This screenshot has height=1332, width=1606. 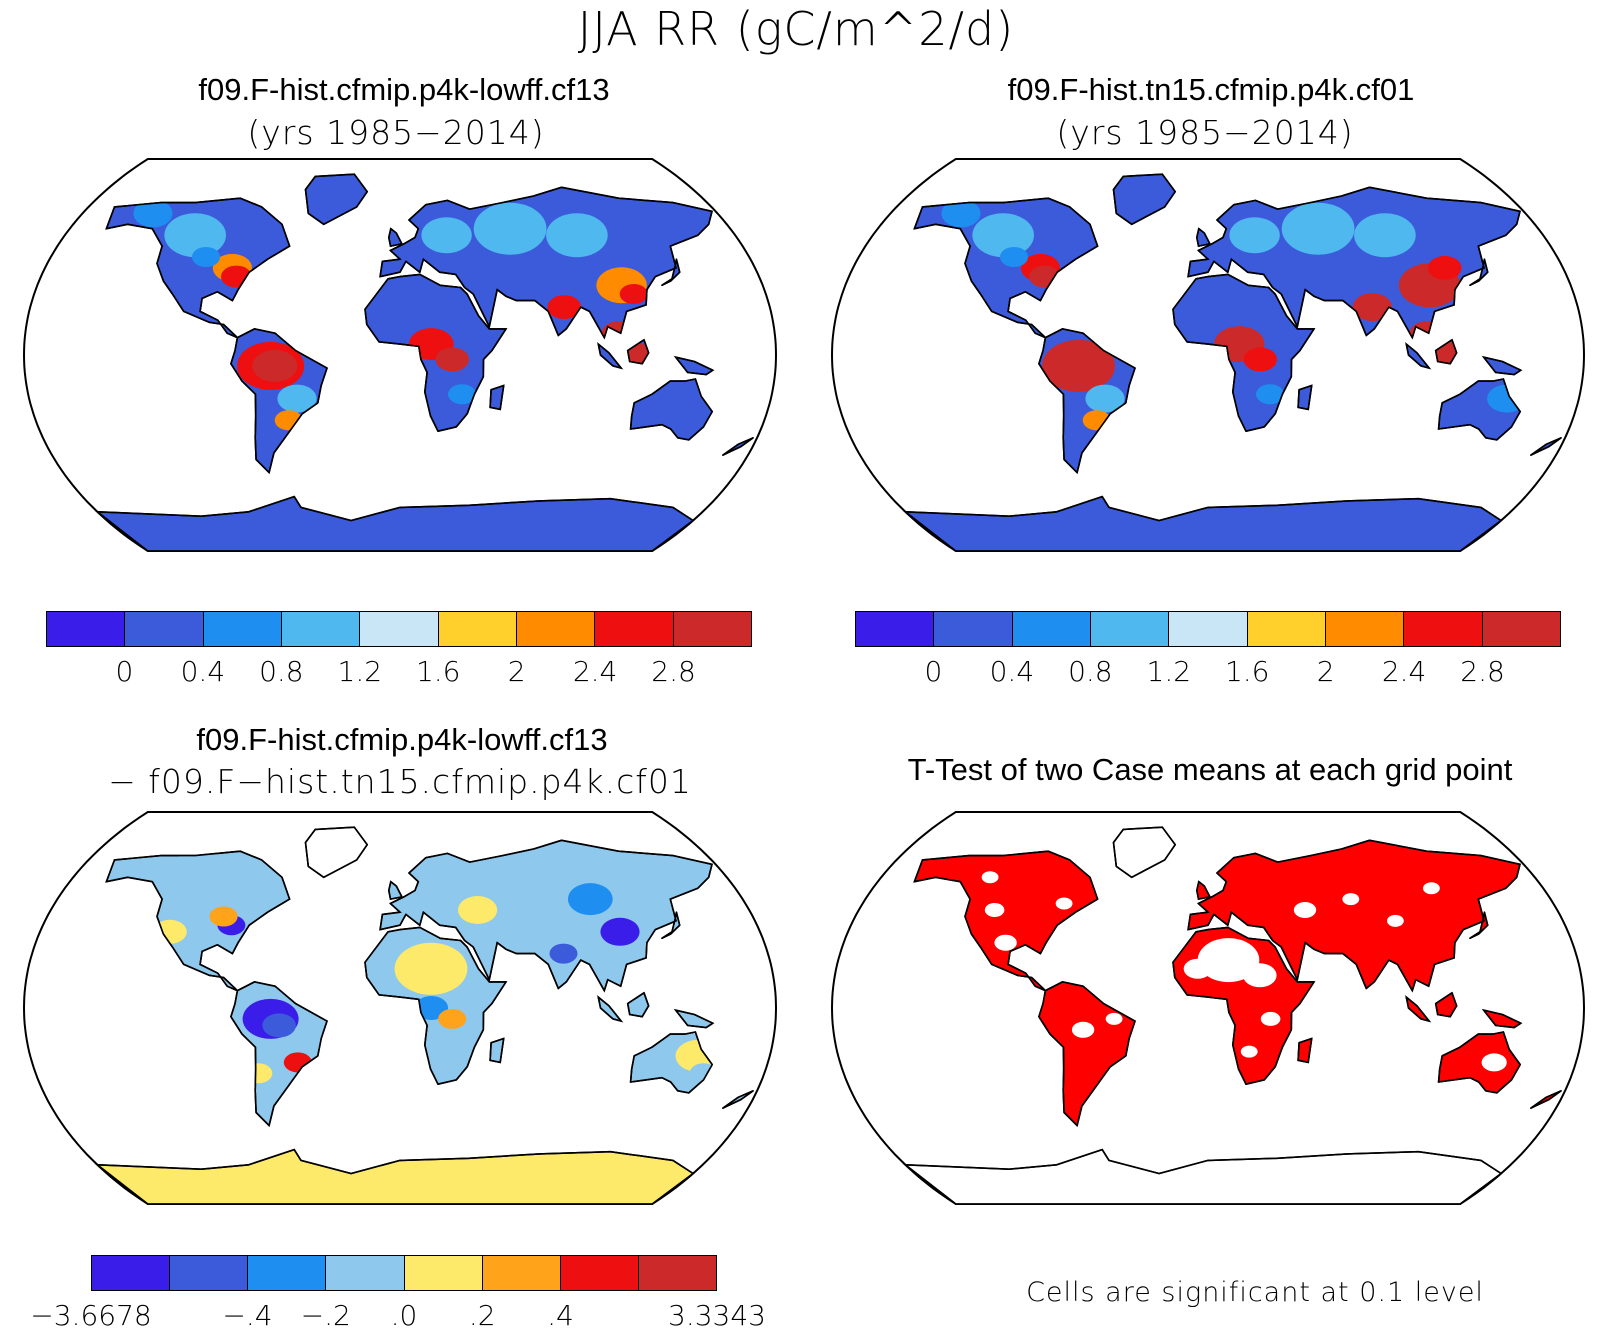 I want to click on panel4-footnote: Cells are significant at 0.1 level, so click(x=1255, y=1292).